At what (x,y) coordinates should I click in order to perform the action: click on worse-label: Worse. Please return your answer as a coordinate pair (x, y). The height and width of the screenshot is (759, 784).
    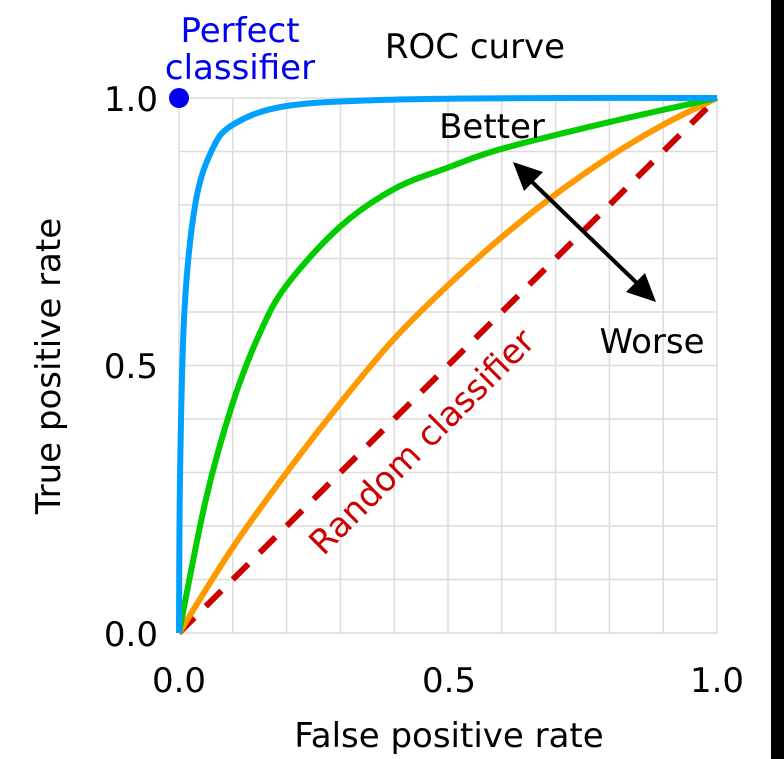
    Looking at the image, I should click on (651, 342).